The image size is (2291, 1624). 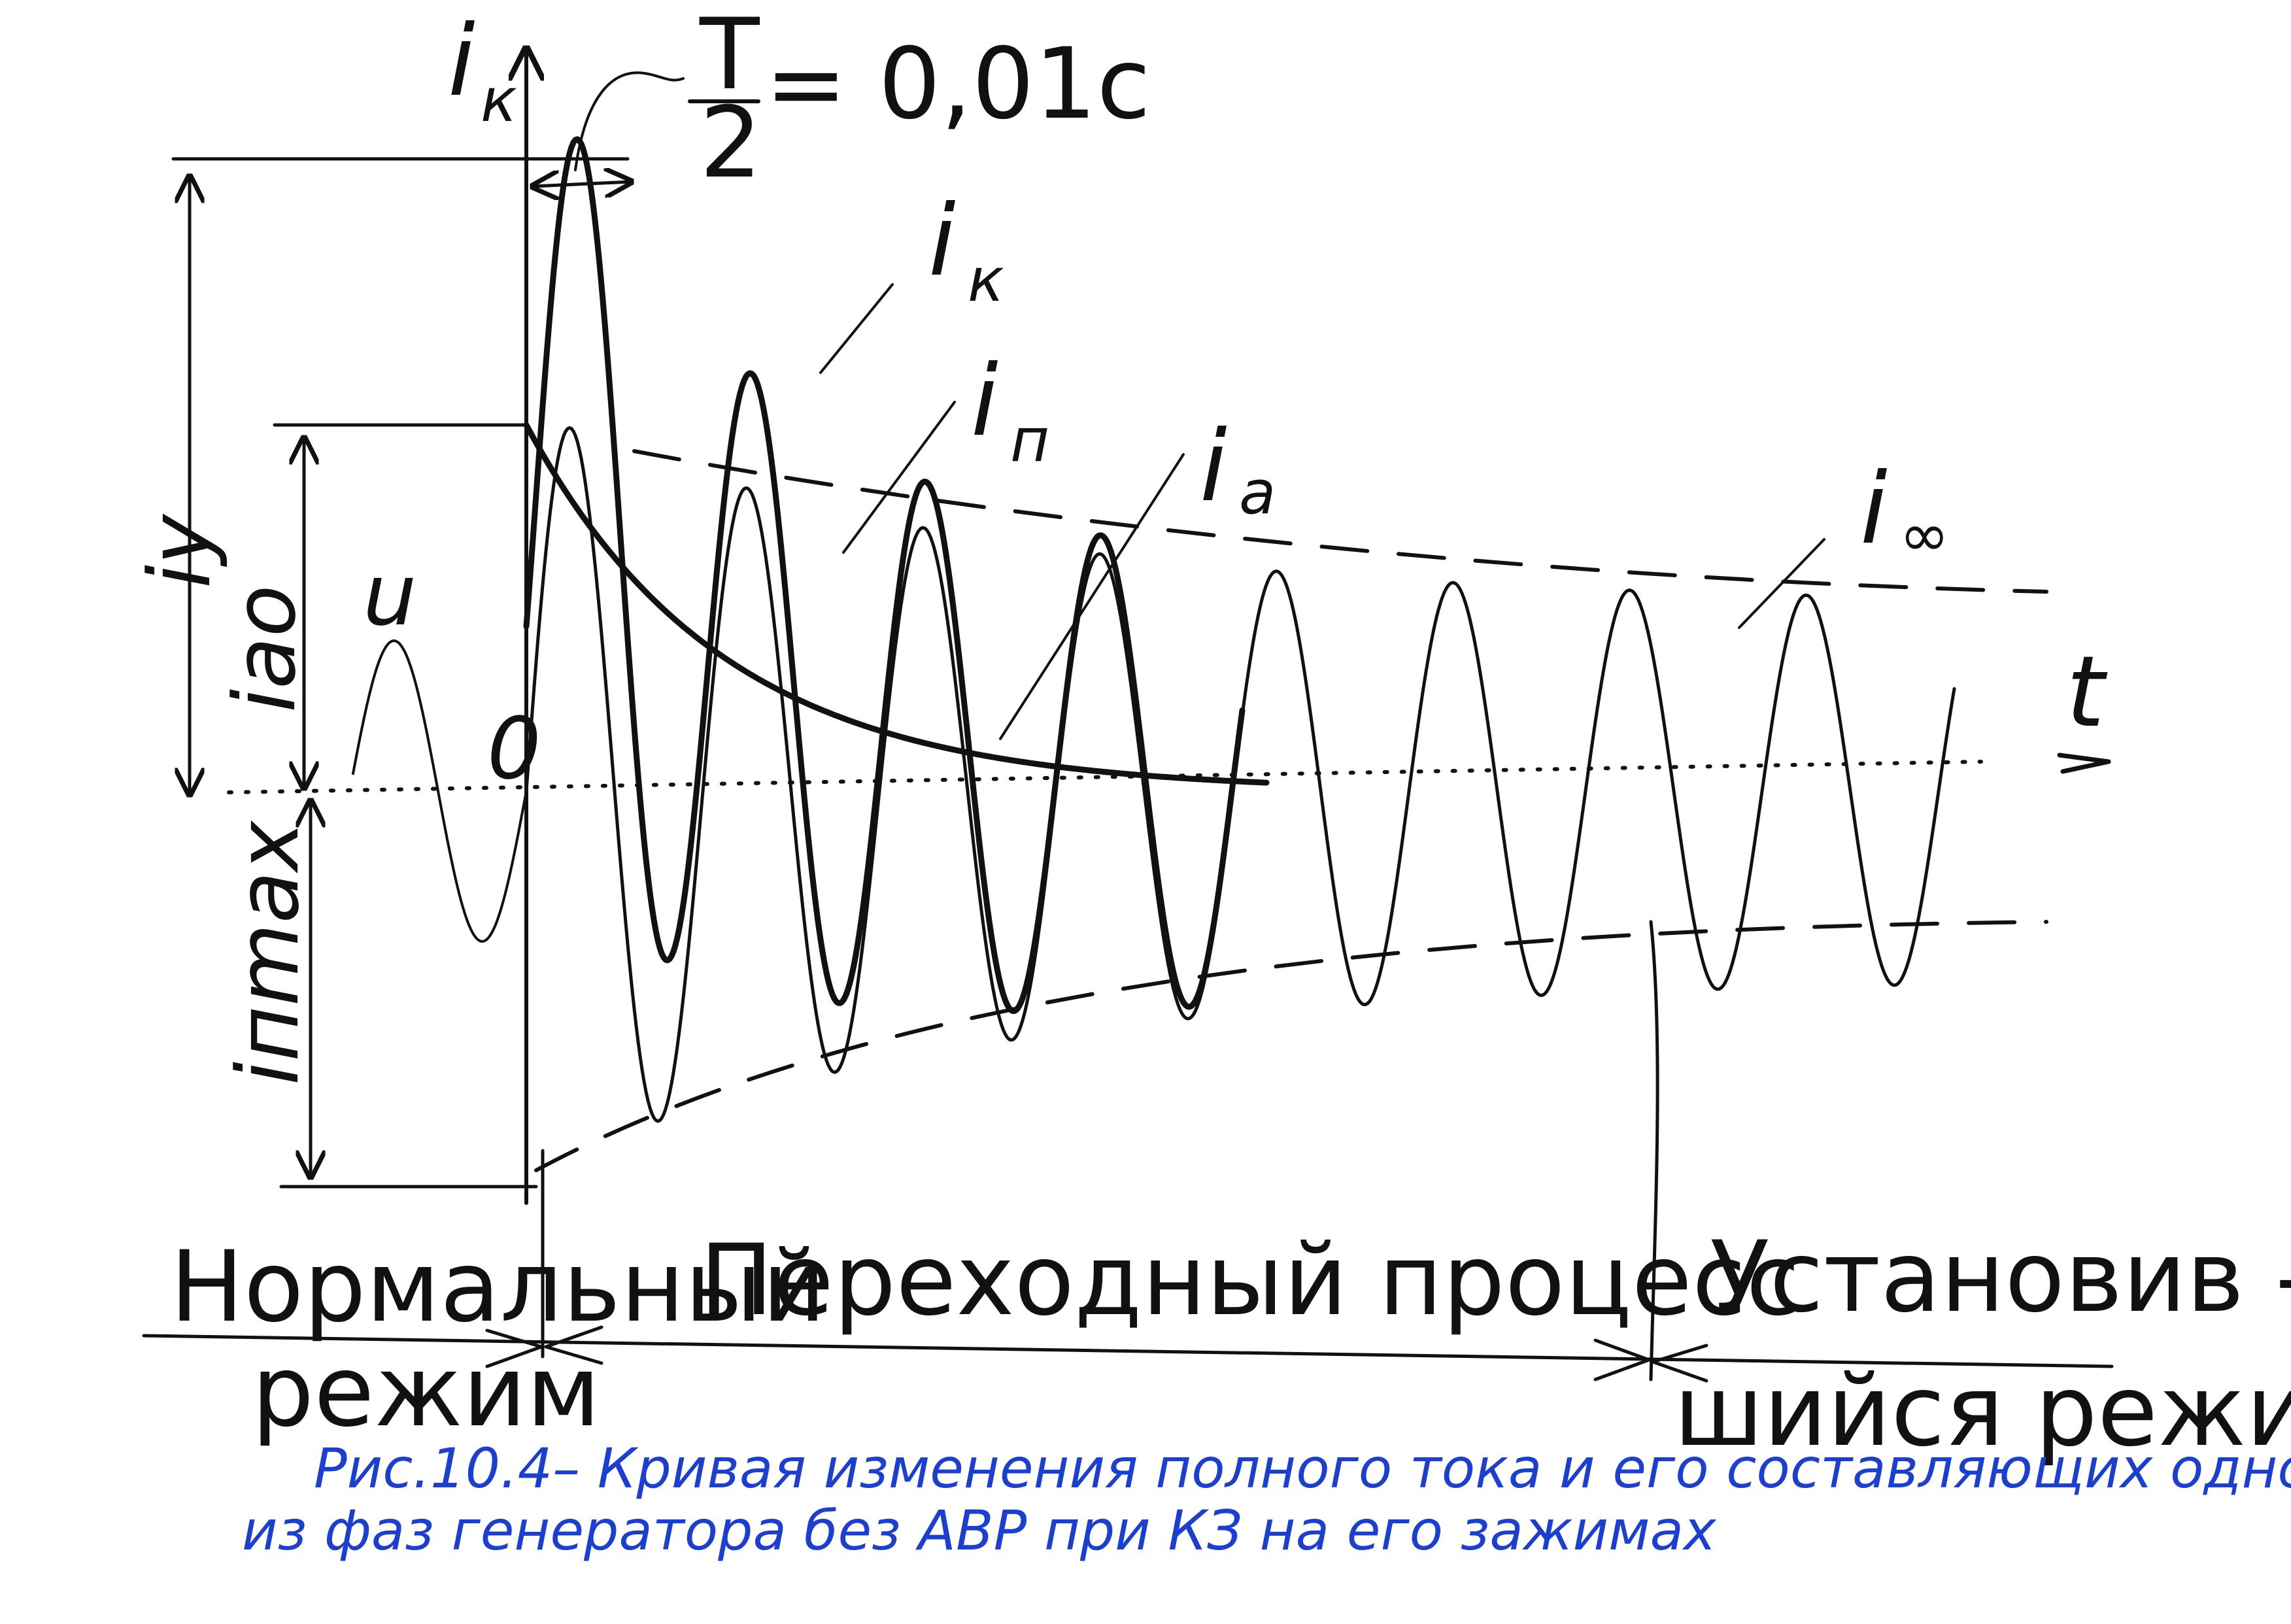 I want to click on normal-regime-label-2: режим, so click(x=426, y=1392).